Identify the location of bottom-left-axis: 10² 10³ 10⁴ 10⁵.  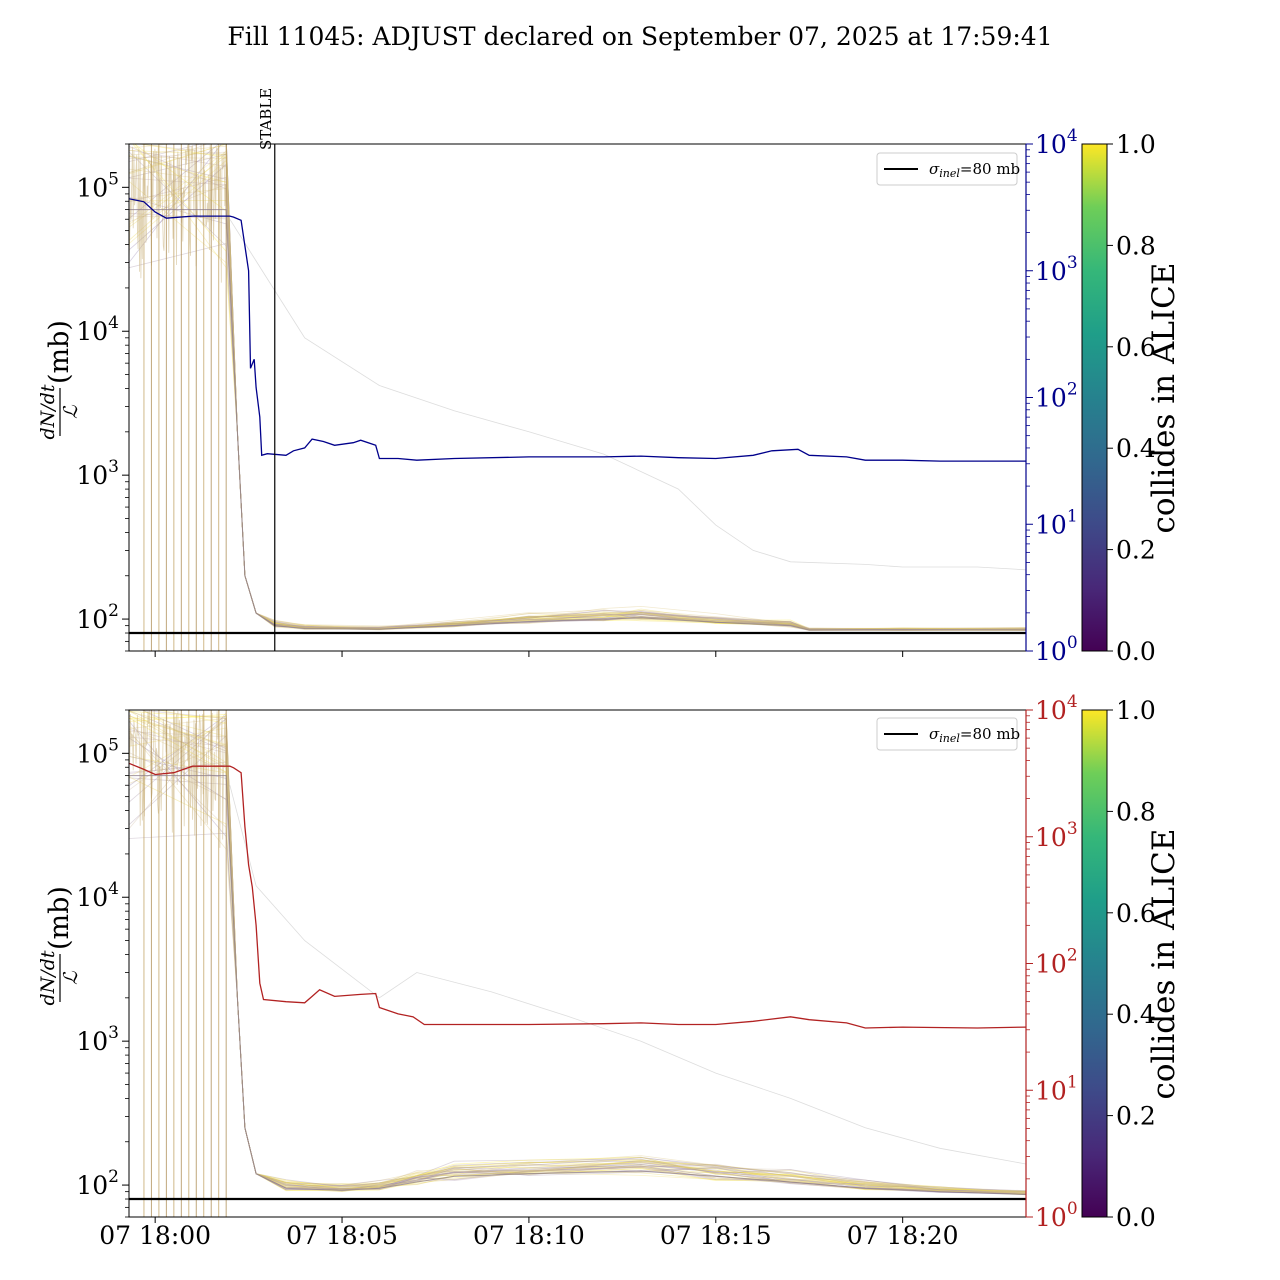
(102, 963).